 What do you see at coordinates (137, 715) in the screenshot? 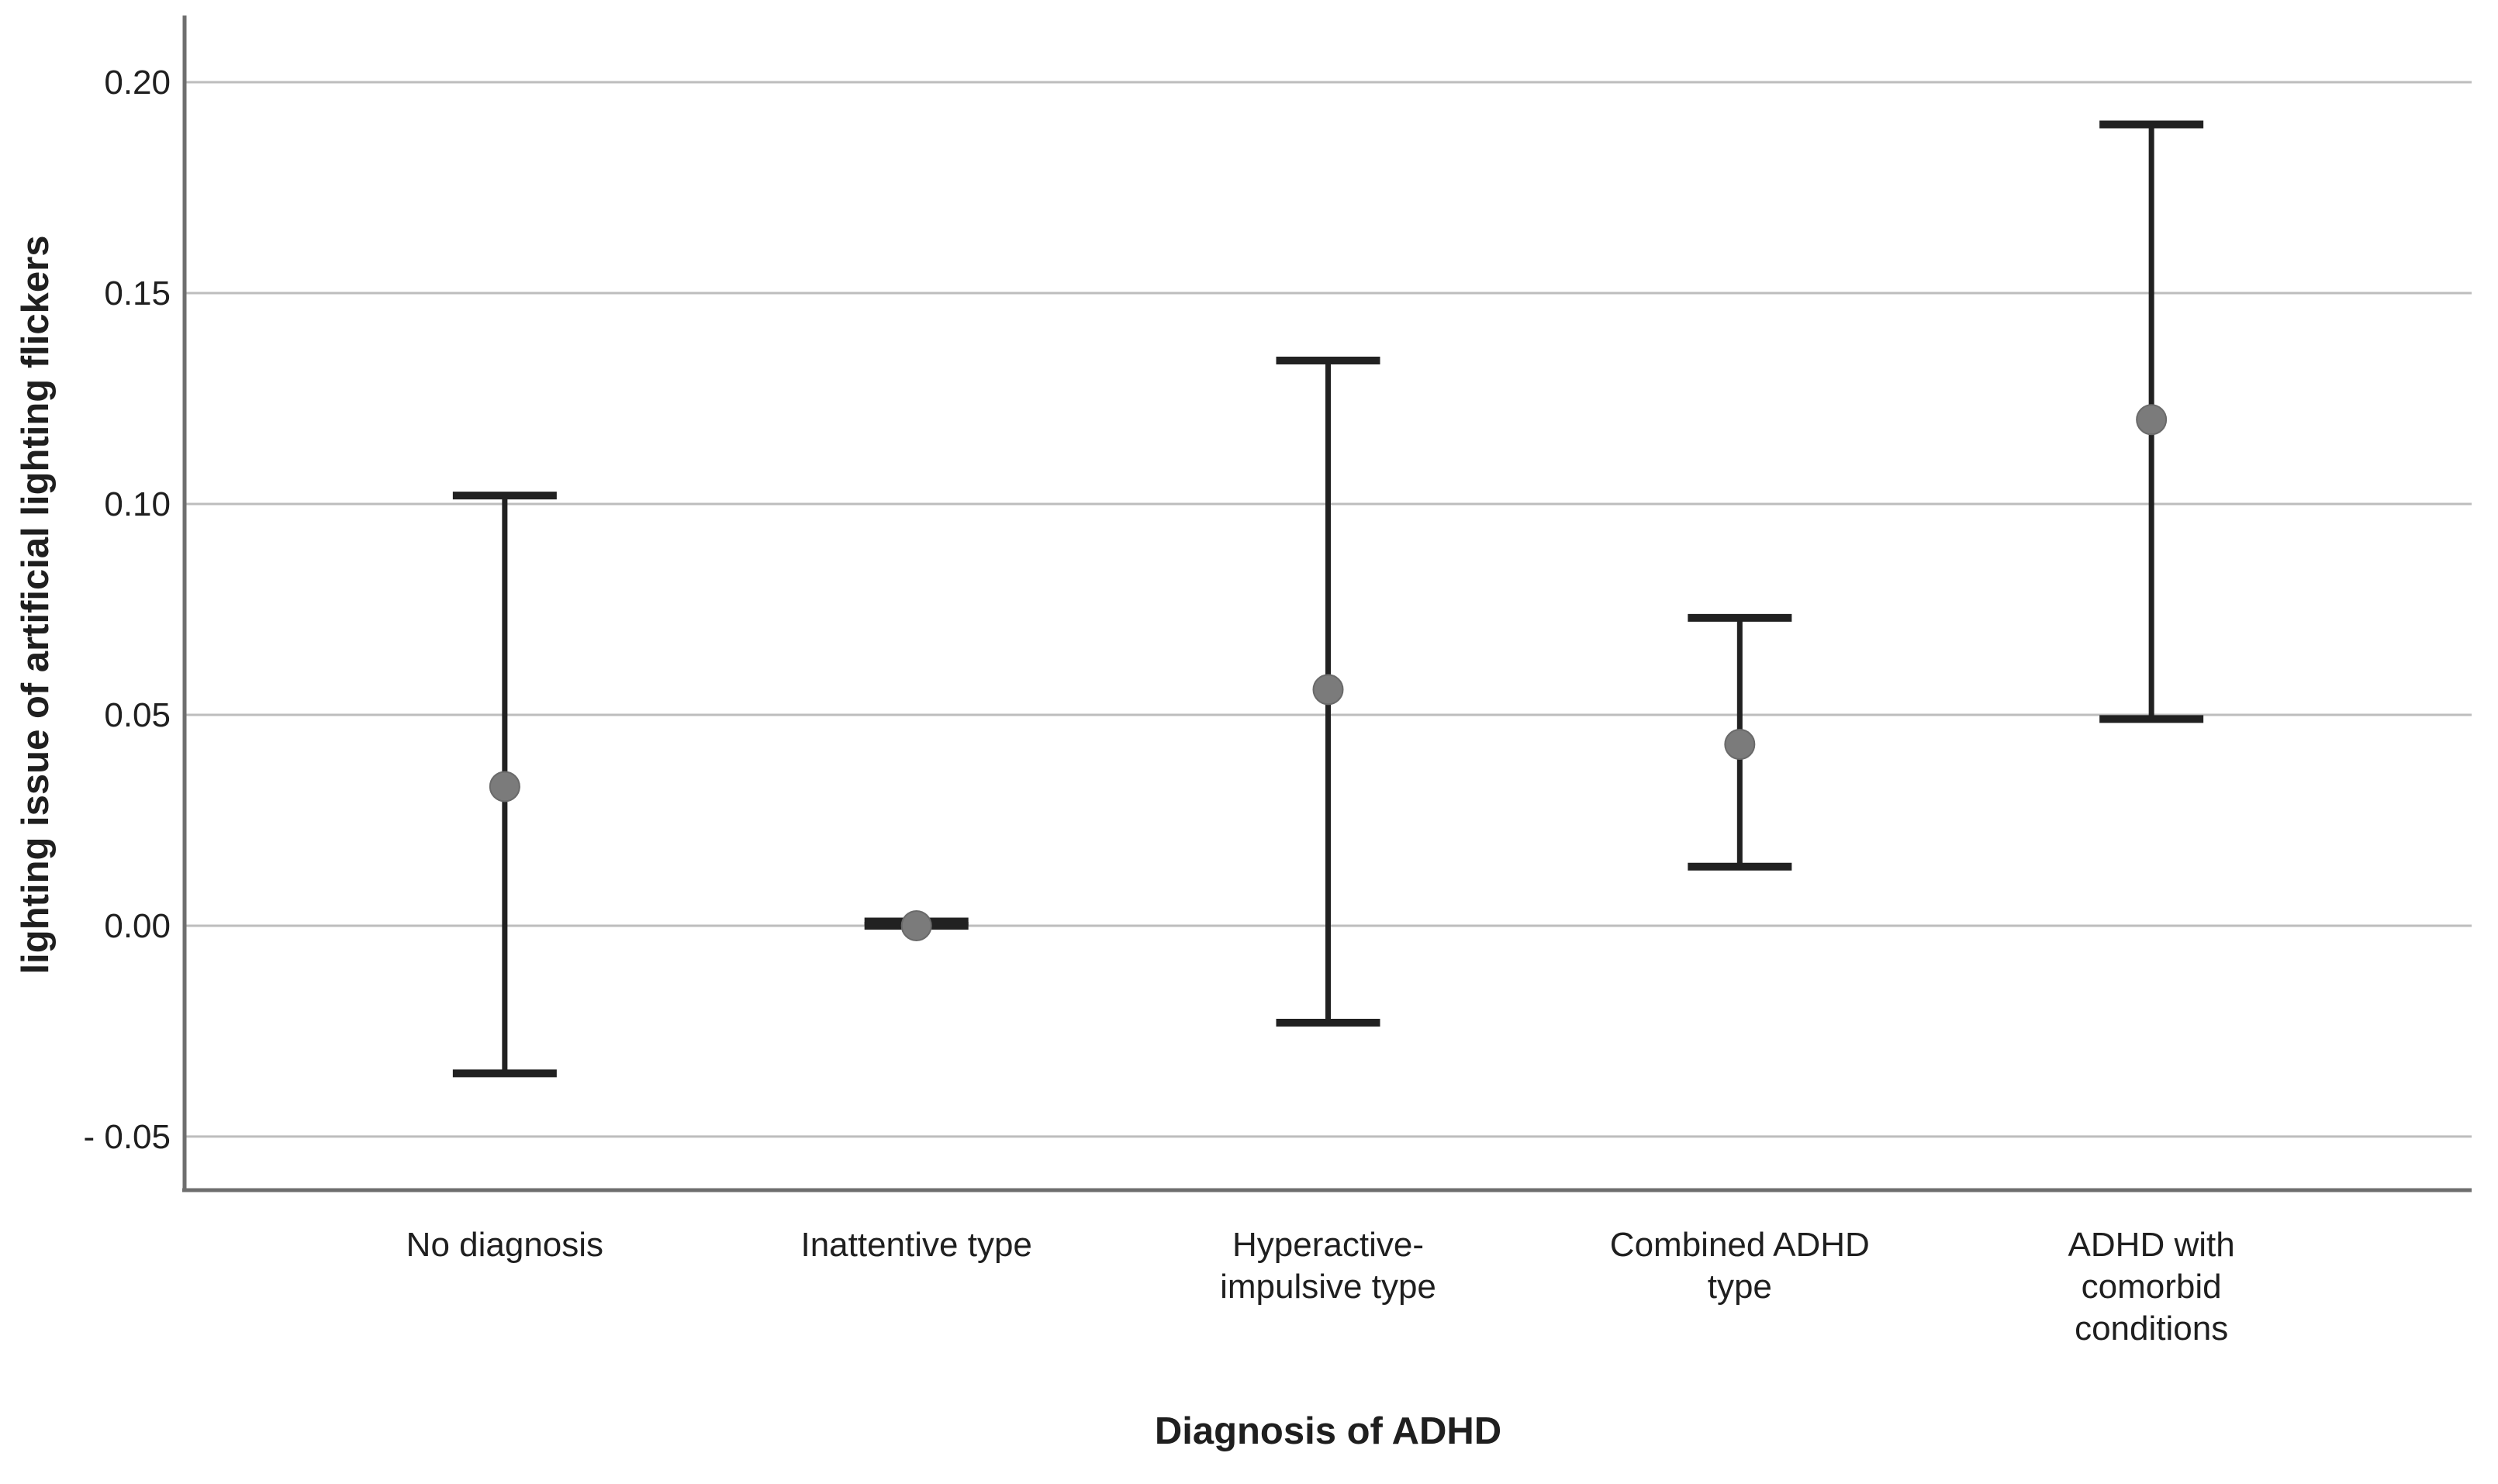
I see `y-tick-label: 0.05` at bounding box center [137, 715].